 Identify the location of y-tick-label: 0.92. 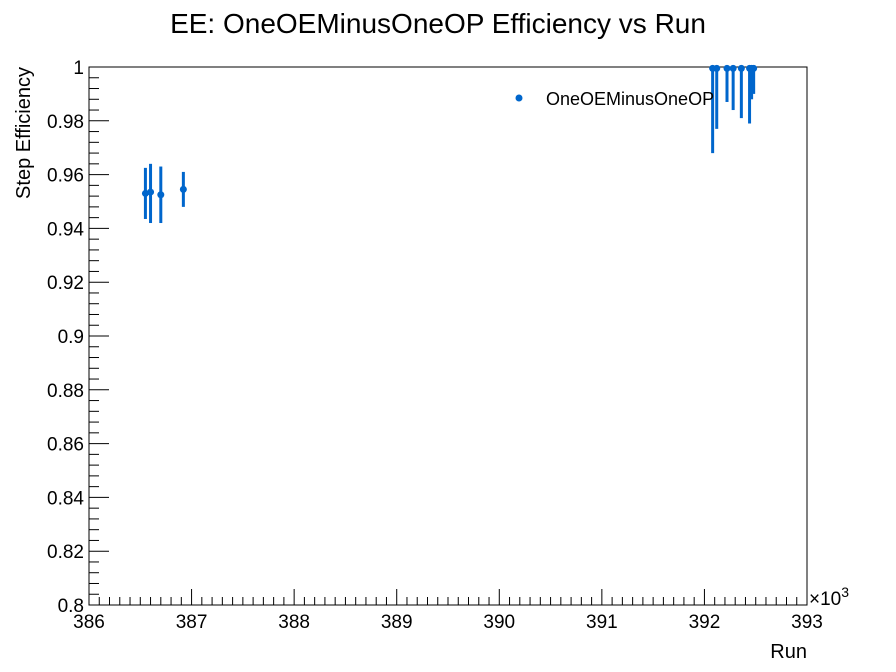
(65, 283).